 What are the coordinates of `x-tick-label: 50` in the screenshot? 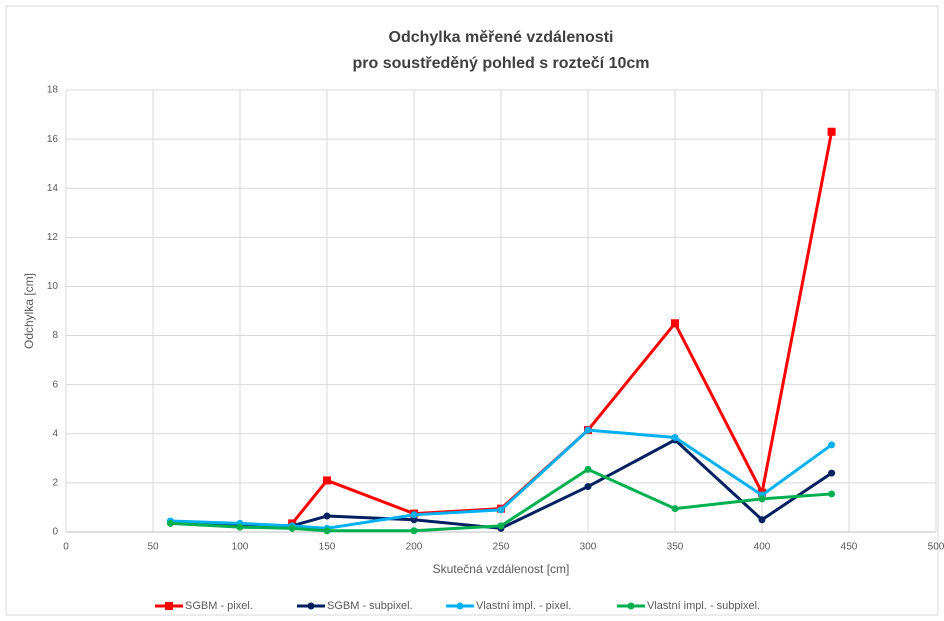 It's located at (153, 547).